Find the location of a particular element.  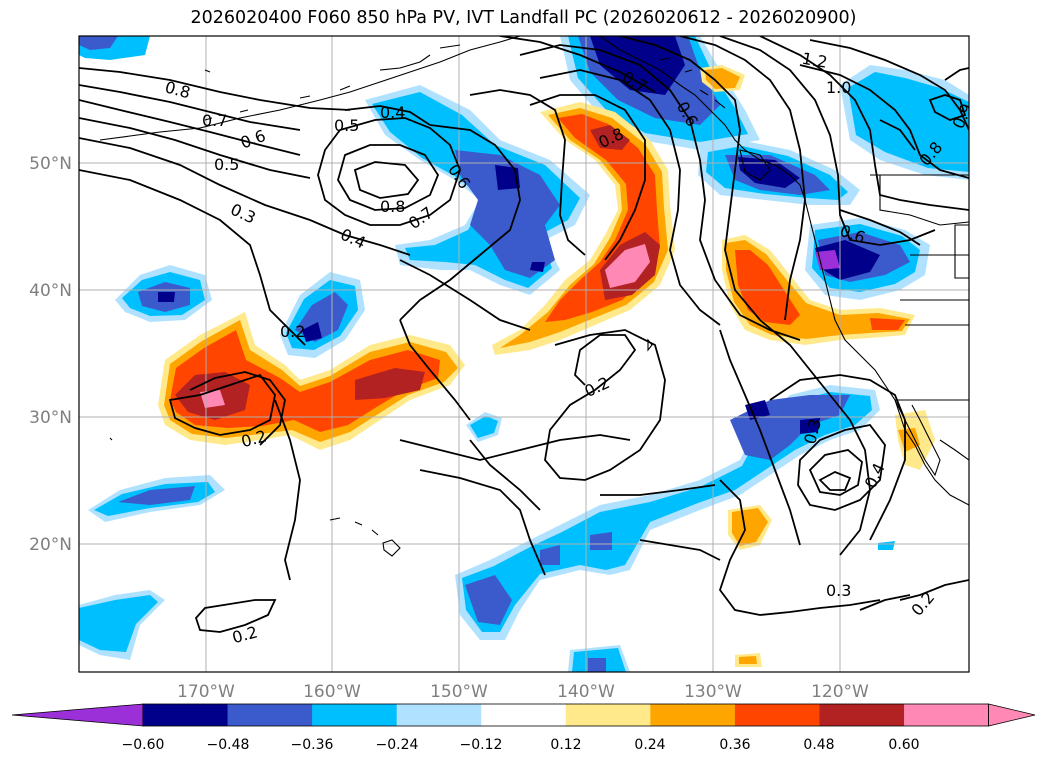

lon-label: 140°W is located at coordinates (586, 692).